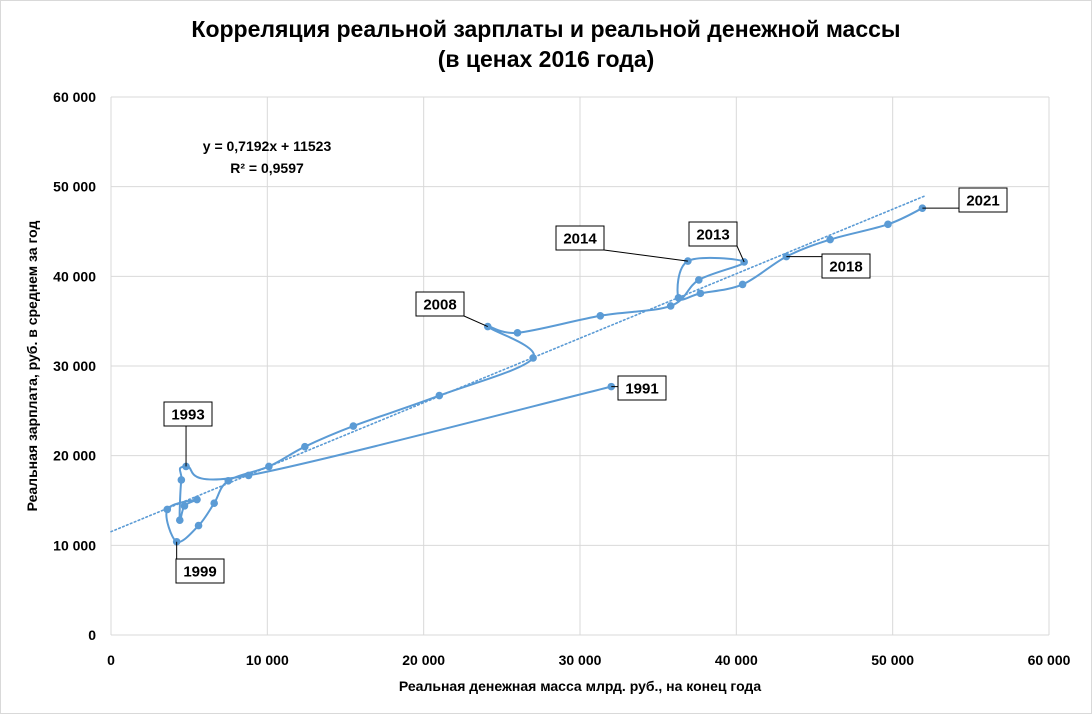 The height and width of the screenshot is (714, 1092). What do you see at coordinates (167, 509) in the screenshot?
I see `data-point-1998` at bounding box center [167, 509].